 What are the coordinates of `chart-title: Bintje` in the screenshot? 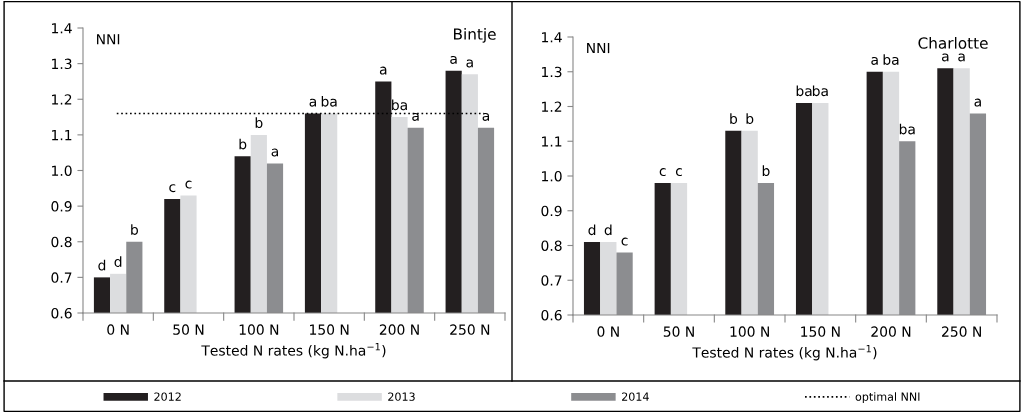 It's located at (475, 35).